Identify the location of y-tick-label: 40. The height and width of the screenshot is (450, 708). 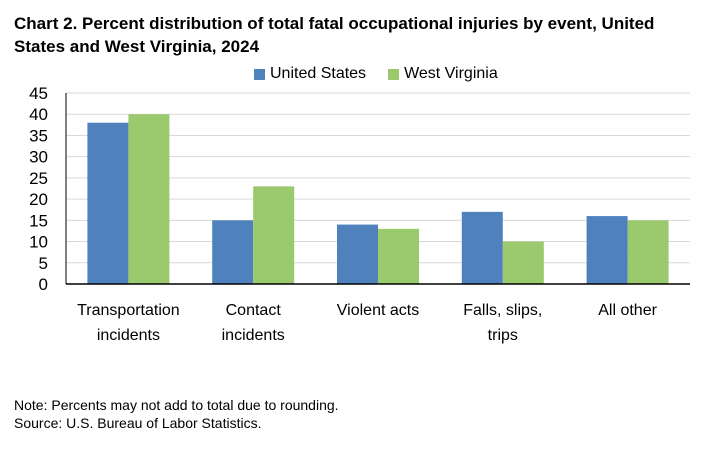
(38, 114).